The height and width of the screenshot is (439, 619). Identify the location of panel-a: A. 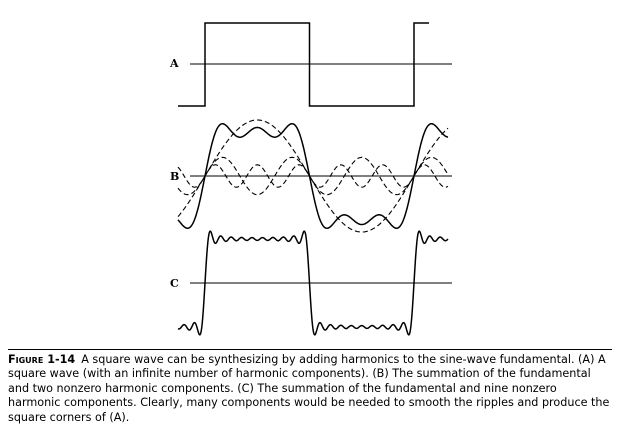
(310, 64).